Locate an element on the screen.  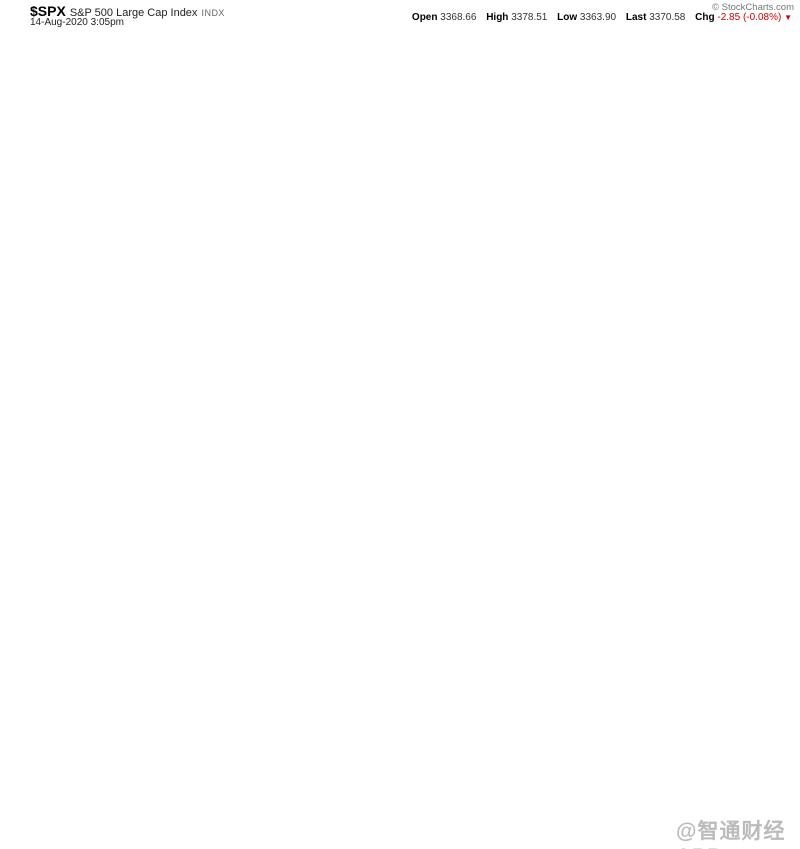
last-label: Last is located at coordinates (636, 17).